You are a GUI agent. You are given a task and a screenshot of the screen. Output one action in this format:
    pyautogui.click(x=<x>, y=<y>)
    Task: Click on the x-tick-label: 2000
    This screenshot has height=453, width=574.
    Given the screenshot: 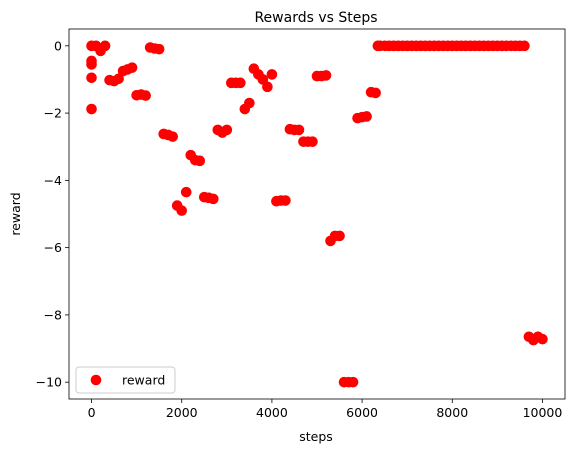 What is the action you would take?
    pyautogui.click(x=182, y=412)
    